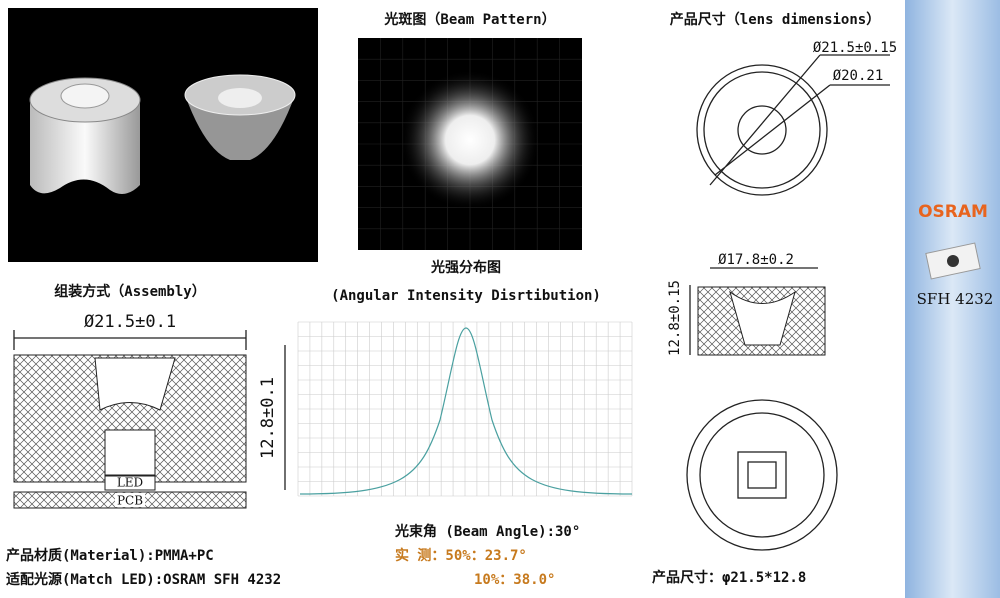 The height and width of the screenshot is (598, 1000). What do you see at coordinates (110, 555) in the screenshot?
I see `material: 产品材质(Material):PMMA+PC` at bounding box center [110, 555].